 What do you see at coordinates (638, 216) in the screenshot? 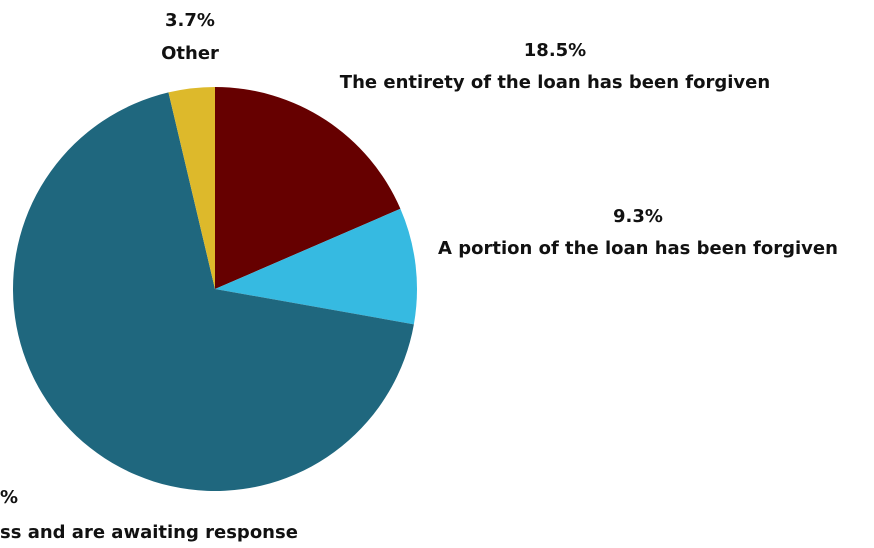
I see `slice-1-percent-label: 9.3%` at bounding box center [638, 216].